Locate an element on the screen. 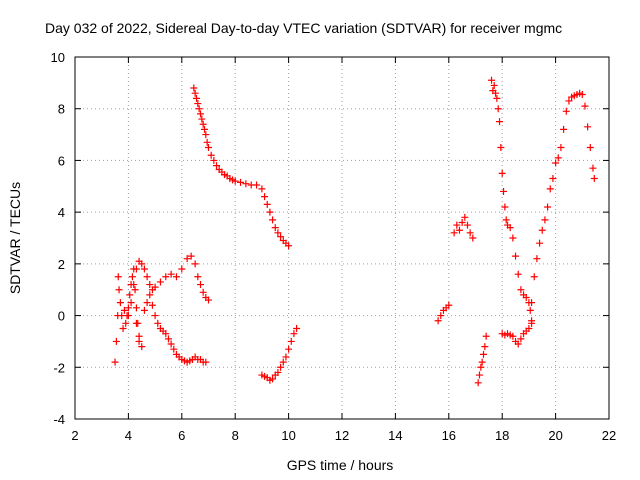 The height and width of the screenshot is (480, 640). y-tick-label: 0 is located at coordinates (61, 316).